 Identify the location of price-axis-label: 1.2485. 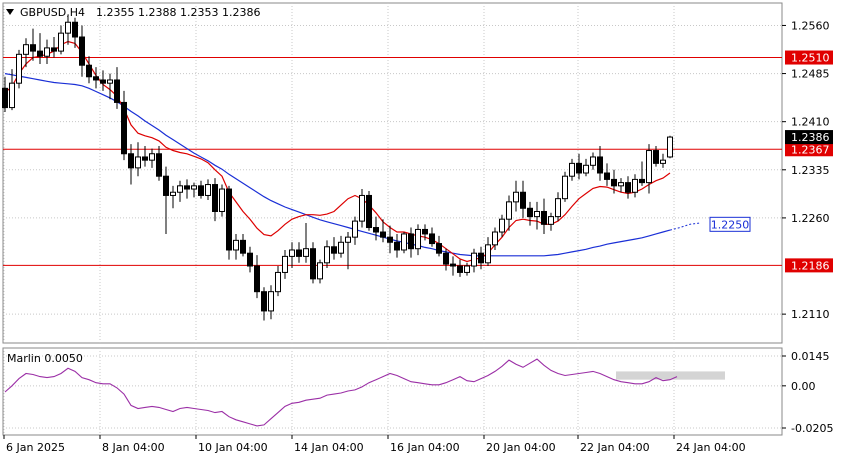
(810, 74).